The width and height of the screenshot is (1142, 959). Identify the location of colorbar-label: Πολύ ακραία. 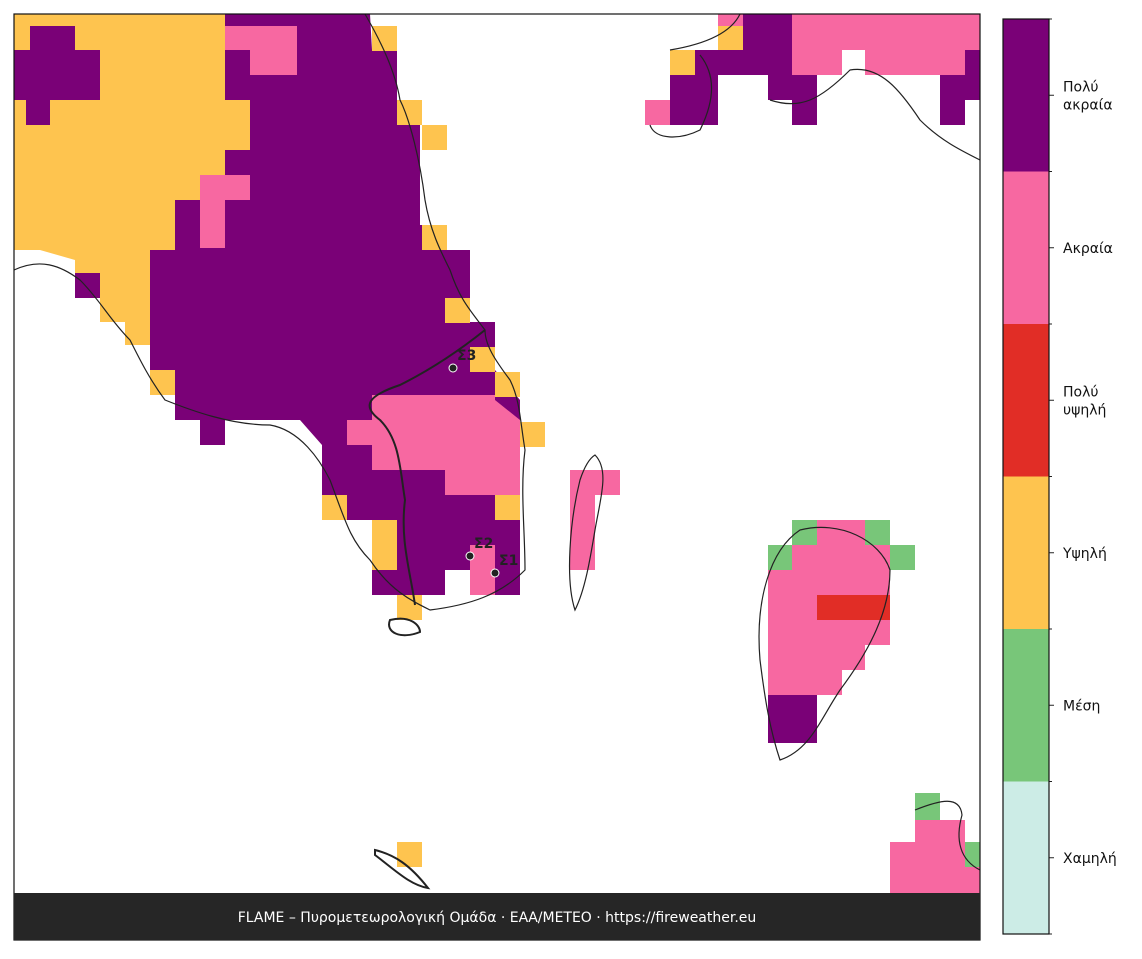
(1088, 96).